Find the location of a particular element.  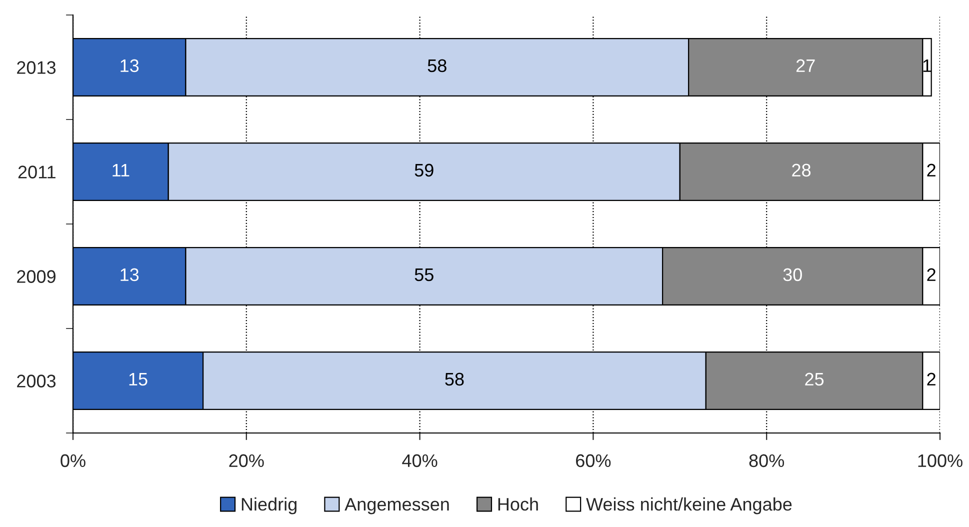

data-label: 28 is located at coordinates (801, 170).